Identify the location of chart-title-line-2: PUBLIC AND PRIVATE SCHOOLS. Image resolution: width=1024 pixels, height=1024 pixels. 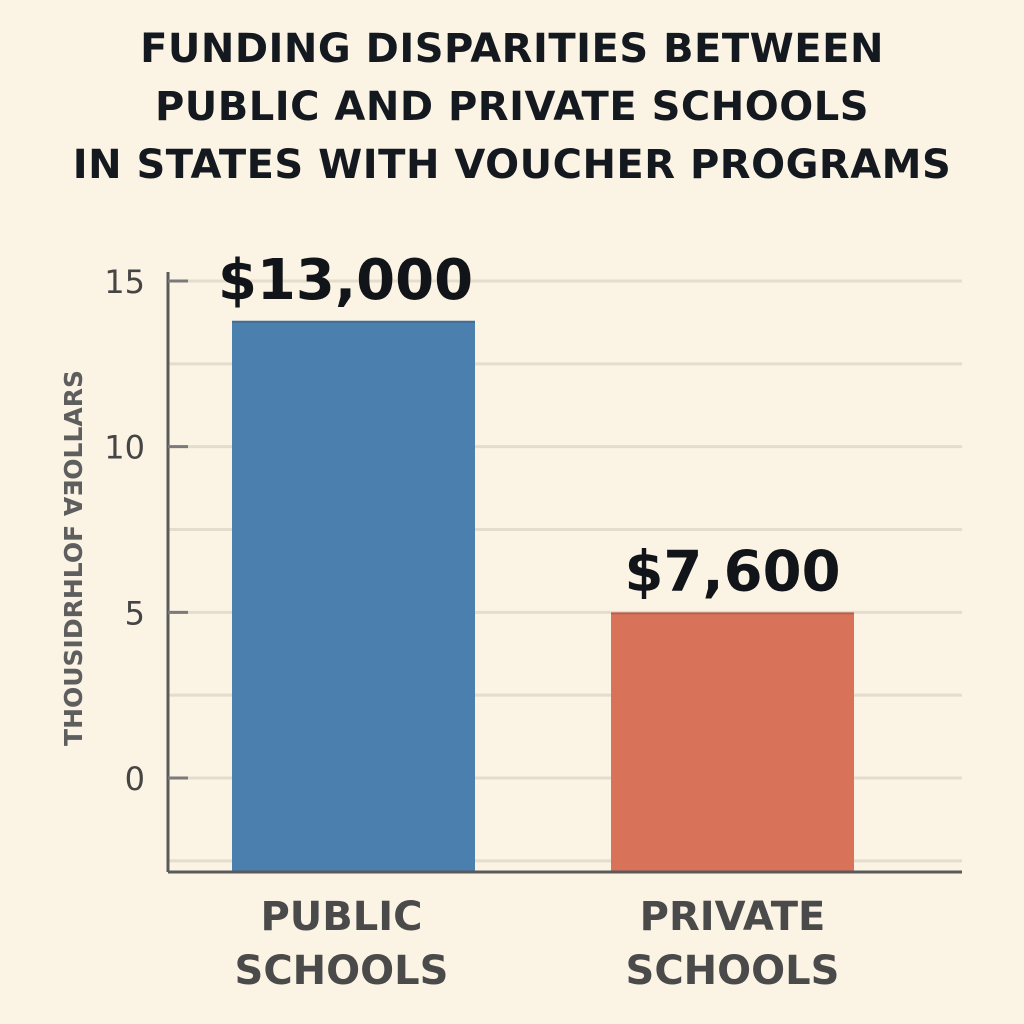
(512, 107).